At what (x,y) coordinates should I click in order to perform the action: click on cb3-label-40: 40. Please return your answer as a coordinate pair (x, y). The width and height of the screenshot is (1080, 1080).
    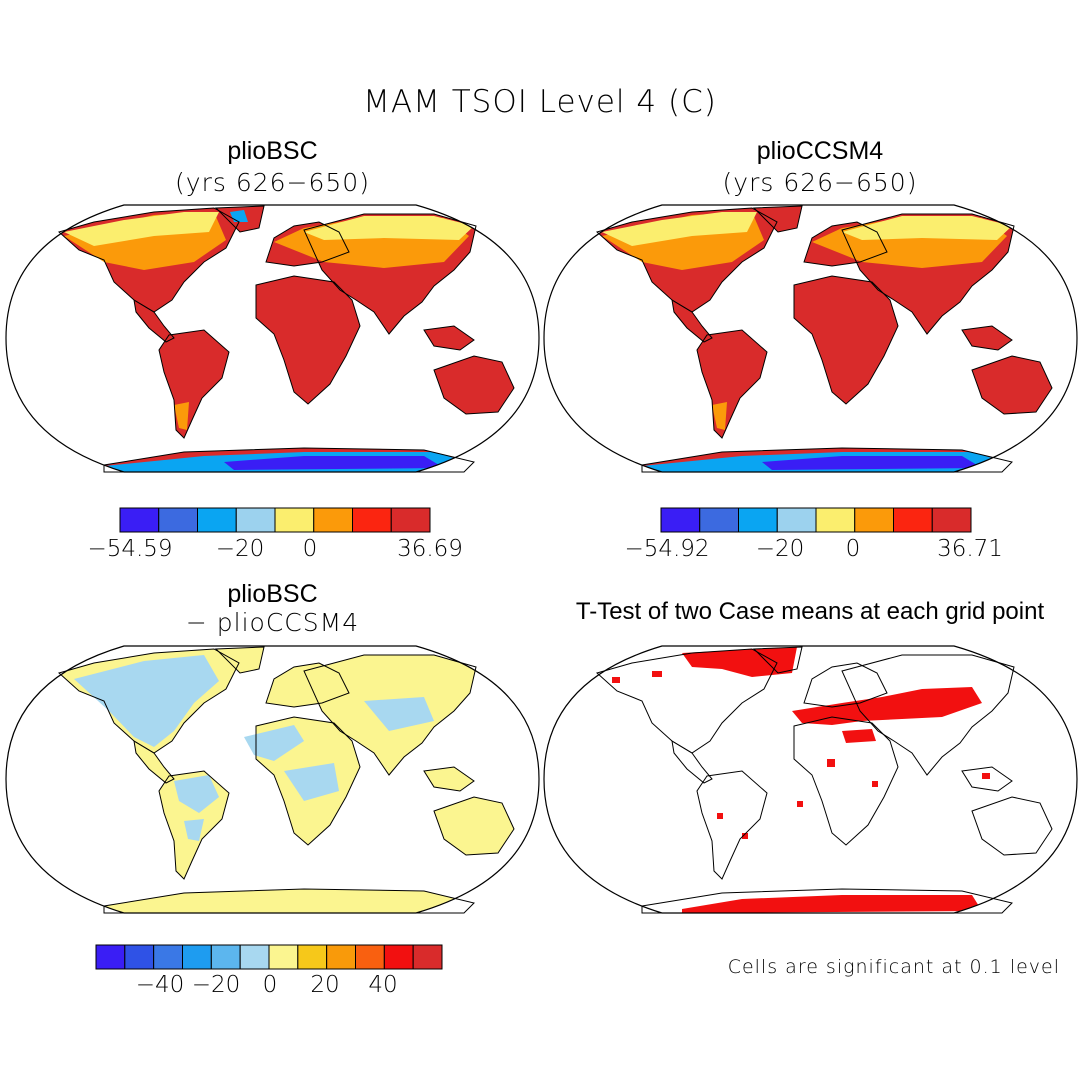
    Looking at the image, I should click on (383, 985).